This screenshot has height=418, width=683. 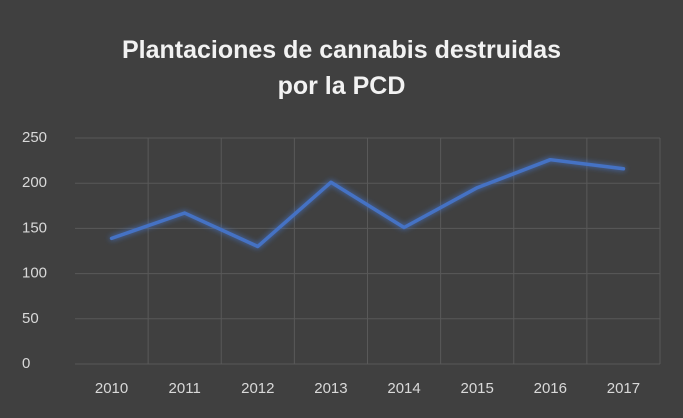 What do you see at coordinates (34, 227) in the screenshot?
I see `y-tick-label: 150` at bounding box center [34, 227].